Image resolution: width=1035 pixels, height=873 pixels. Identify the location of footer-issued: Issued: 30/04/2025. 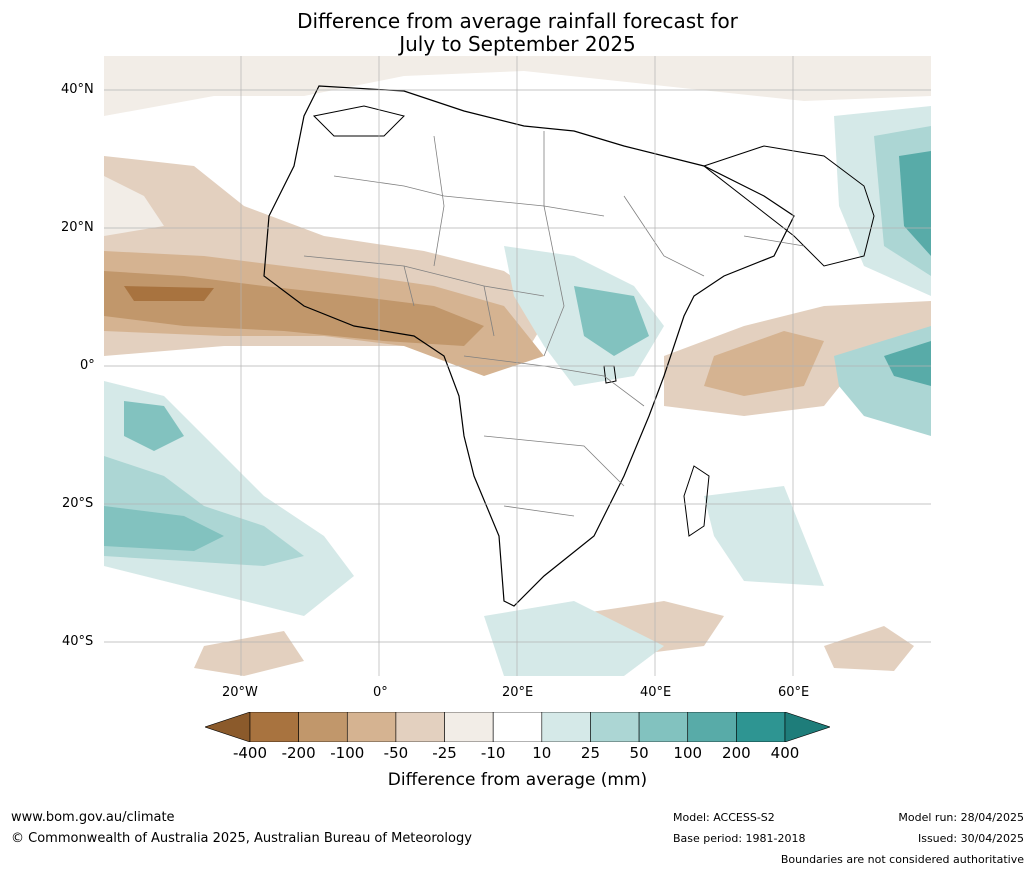
(970, 838).